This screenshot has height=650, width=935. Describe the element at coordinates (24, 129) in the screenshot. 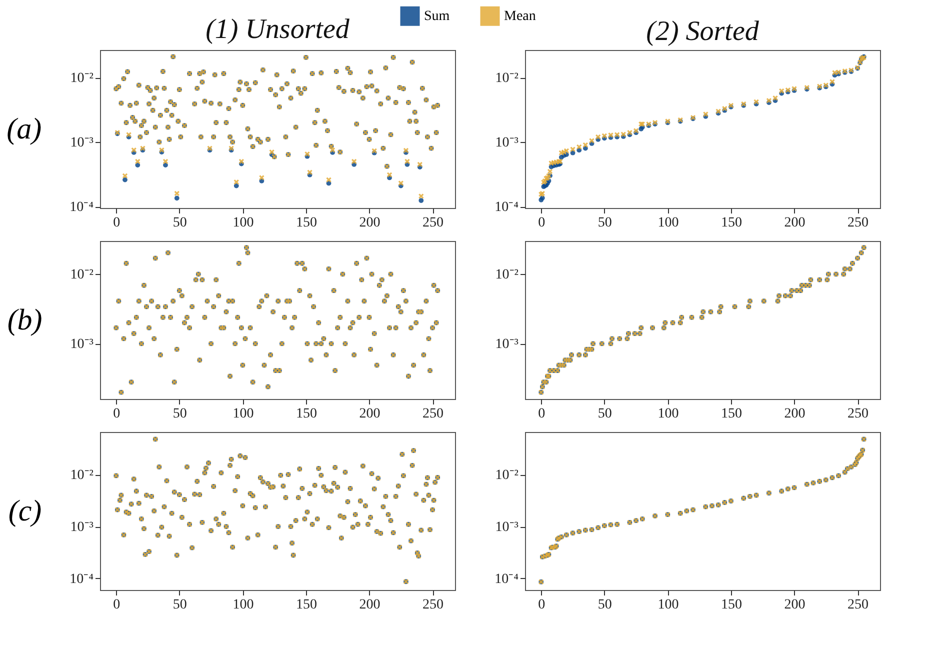

I see `y-axis-title: (a)` at that location.